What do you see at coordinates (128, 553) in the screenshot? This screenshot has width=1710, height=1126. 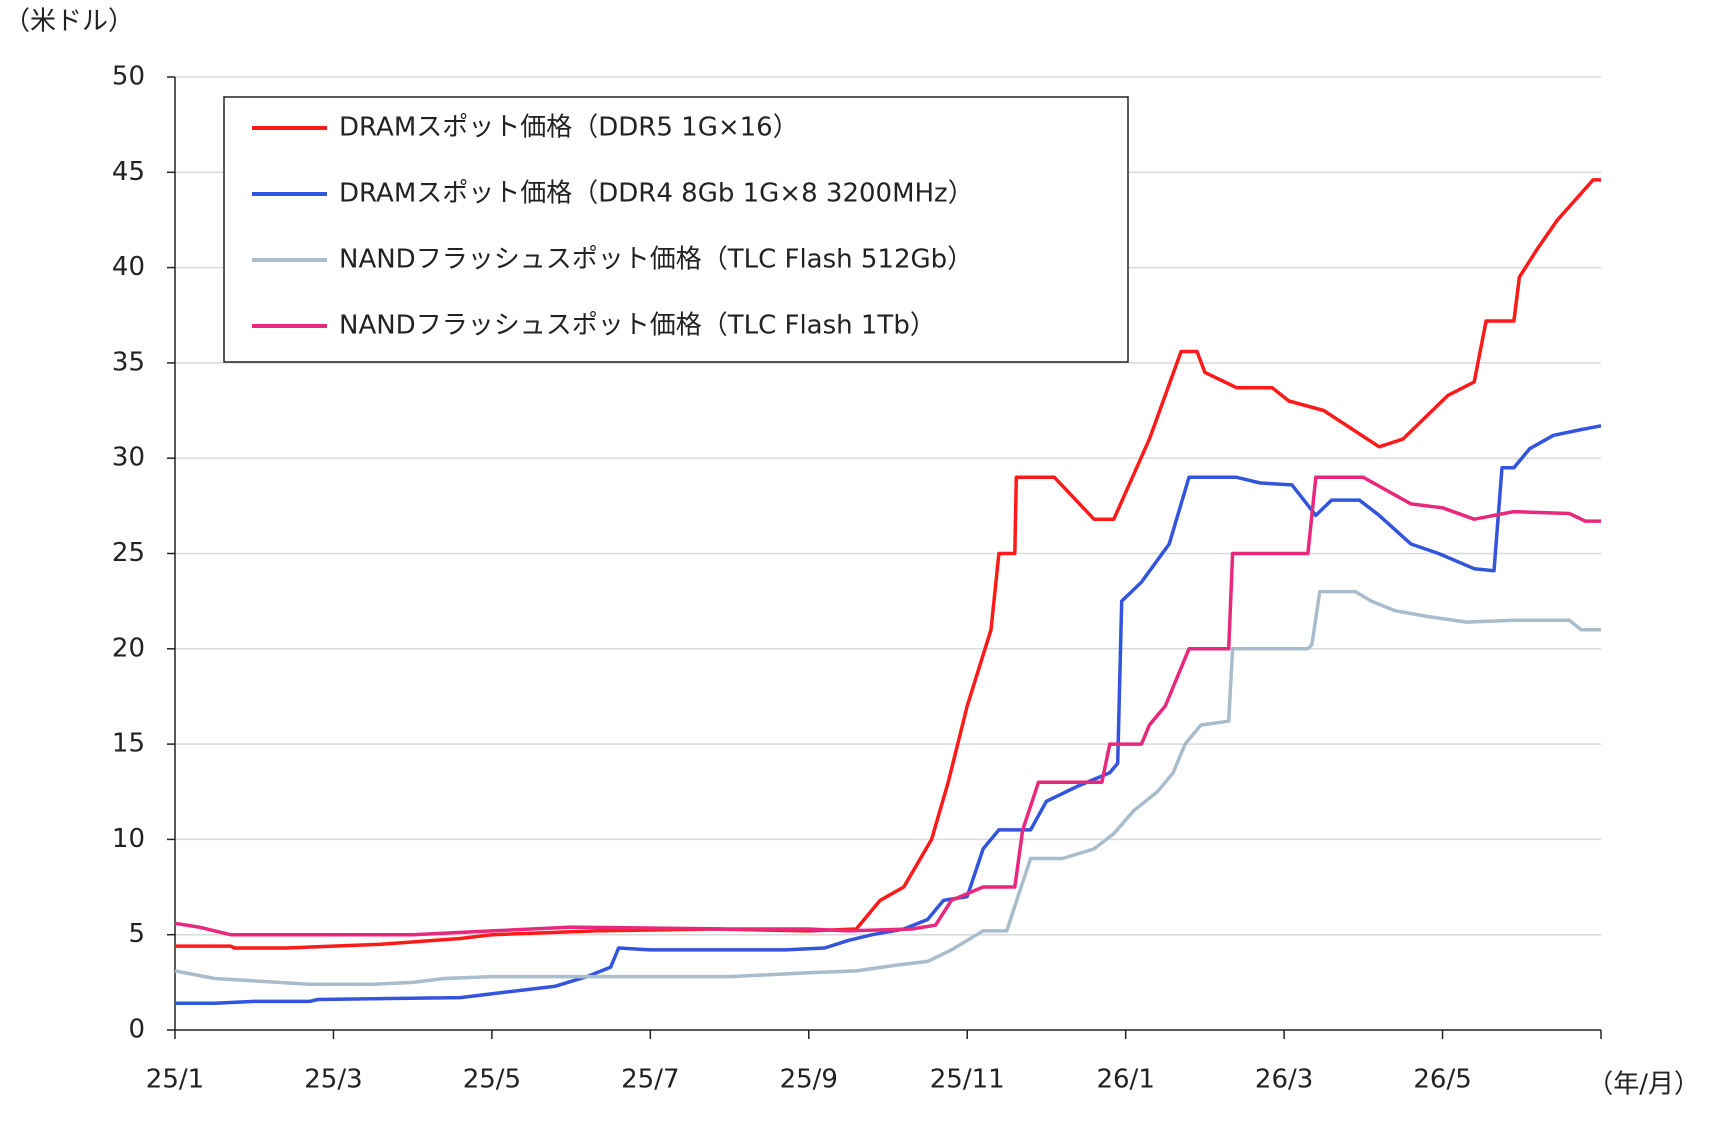 I see `y-tick-label: 25` at bounding box center [128, 553].